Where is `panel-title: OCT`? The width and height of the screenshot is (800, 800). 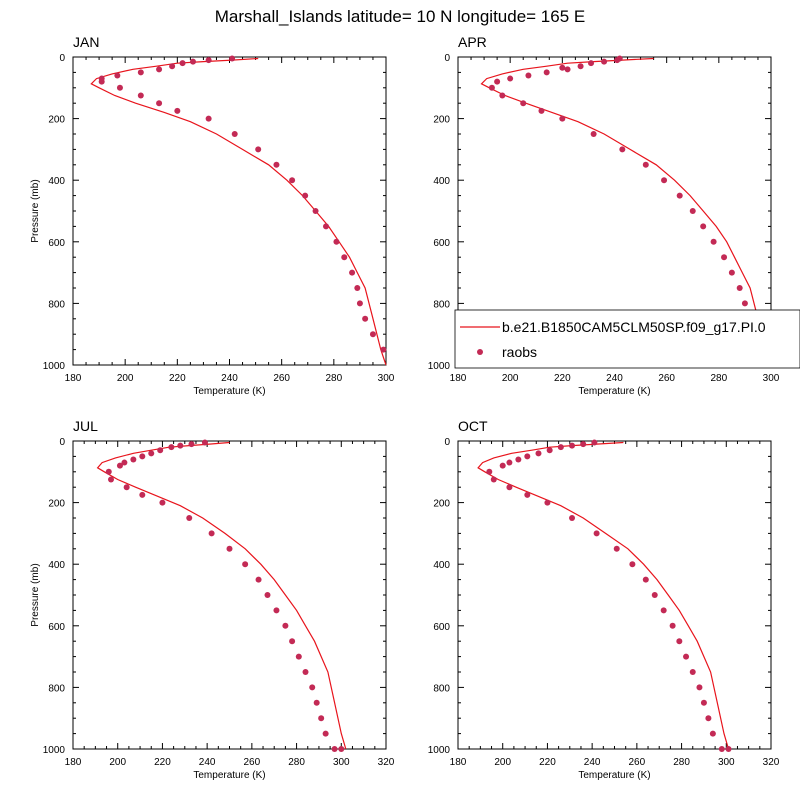 panel-title: OCT is located at coordinates (473, 426).